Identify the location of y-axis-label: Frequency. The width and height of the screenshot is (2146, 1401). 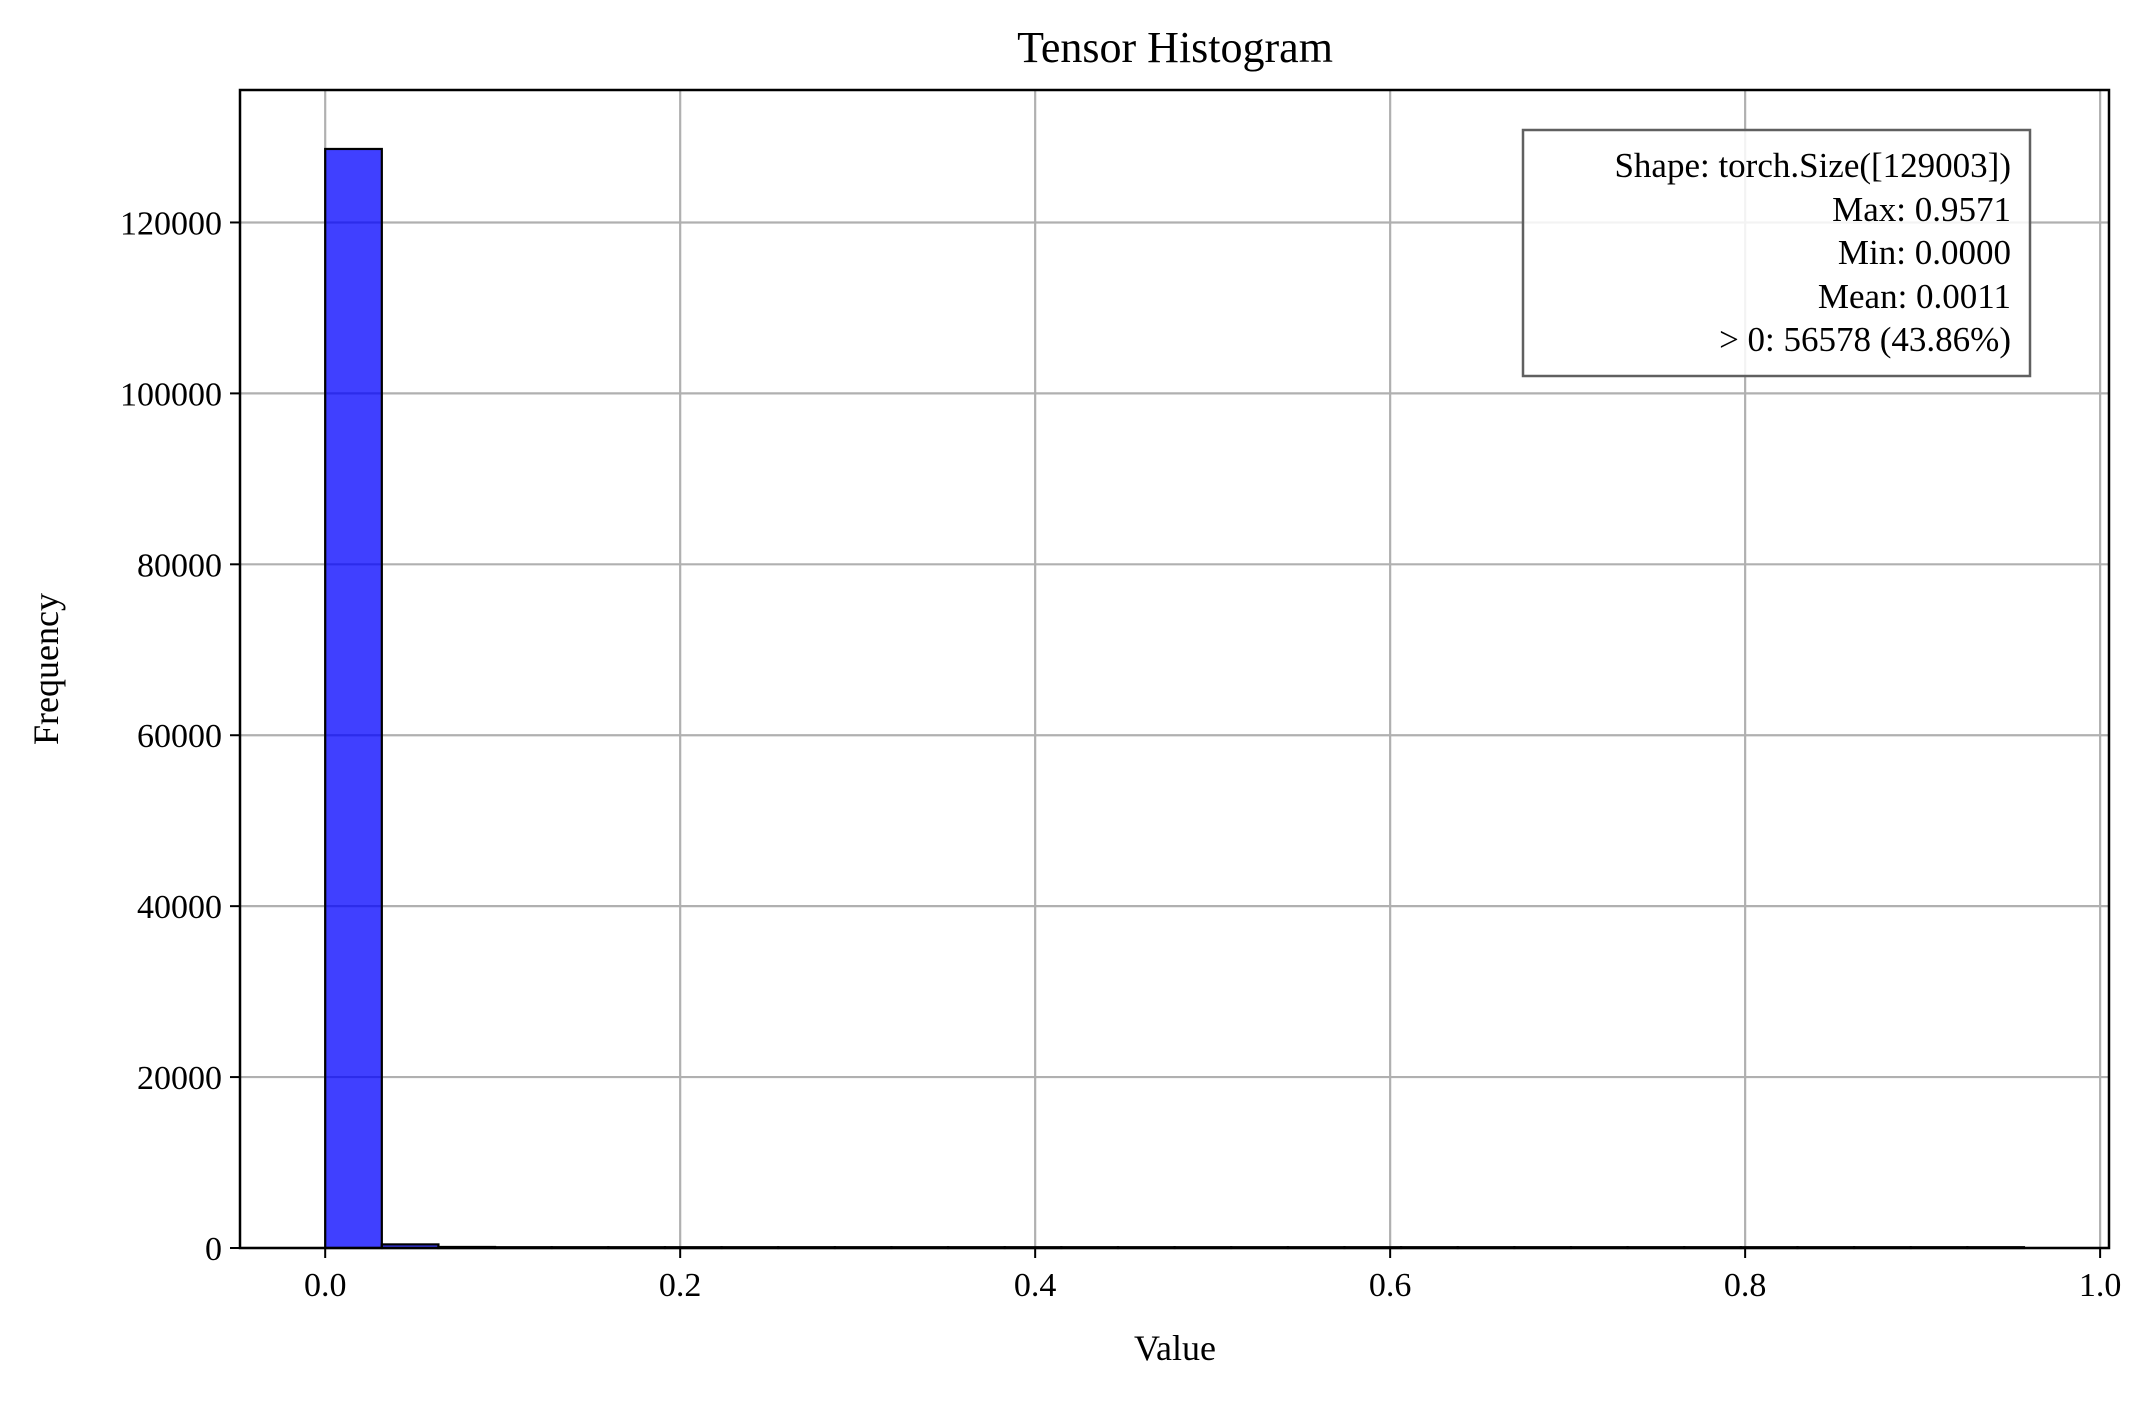
(46, 669).